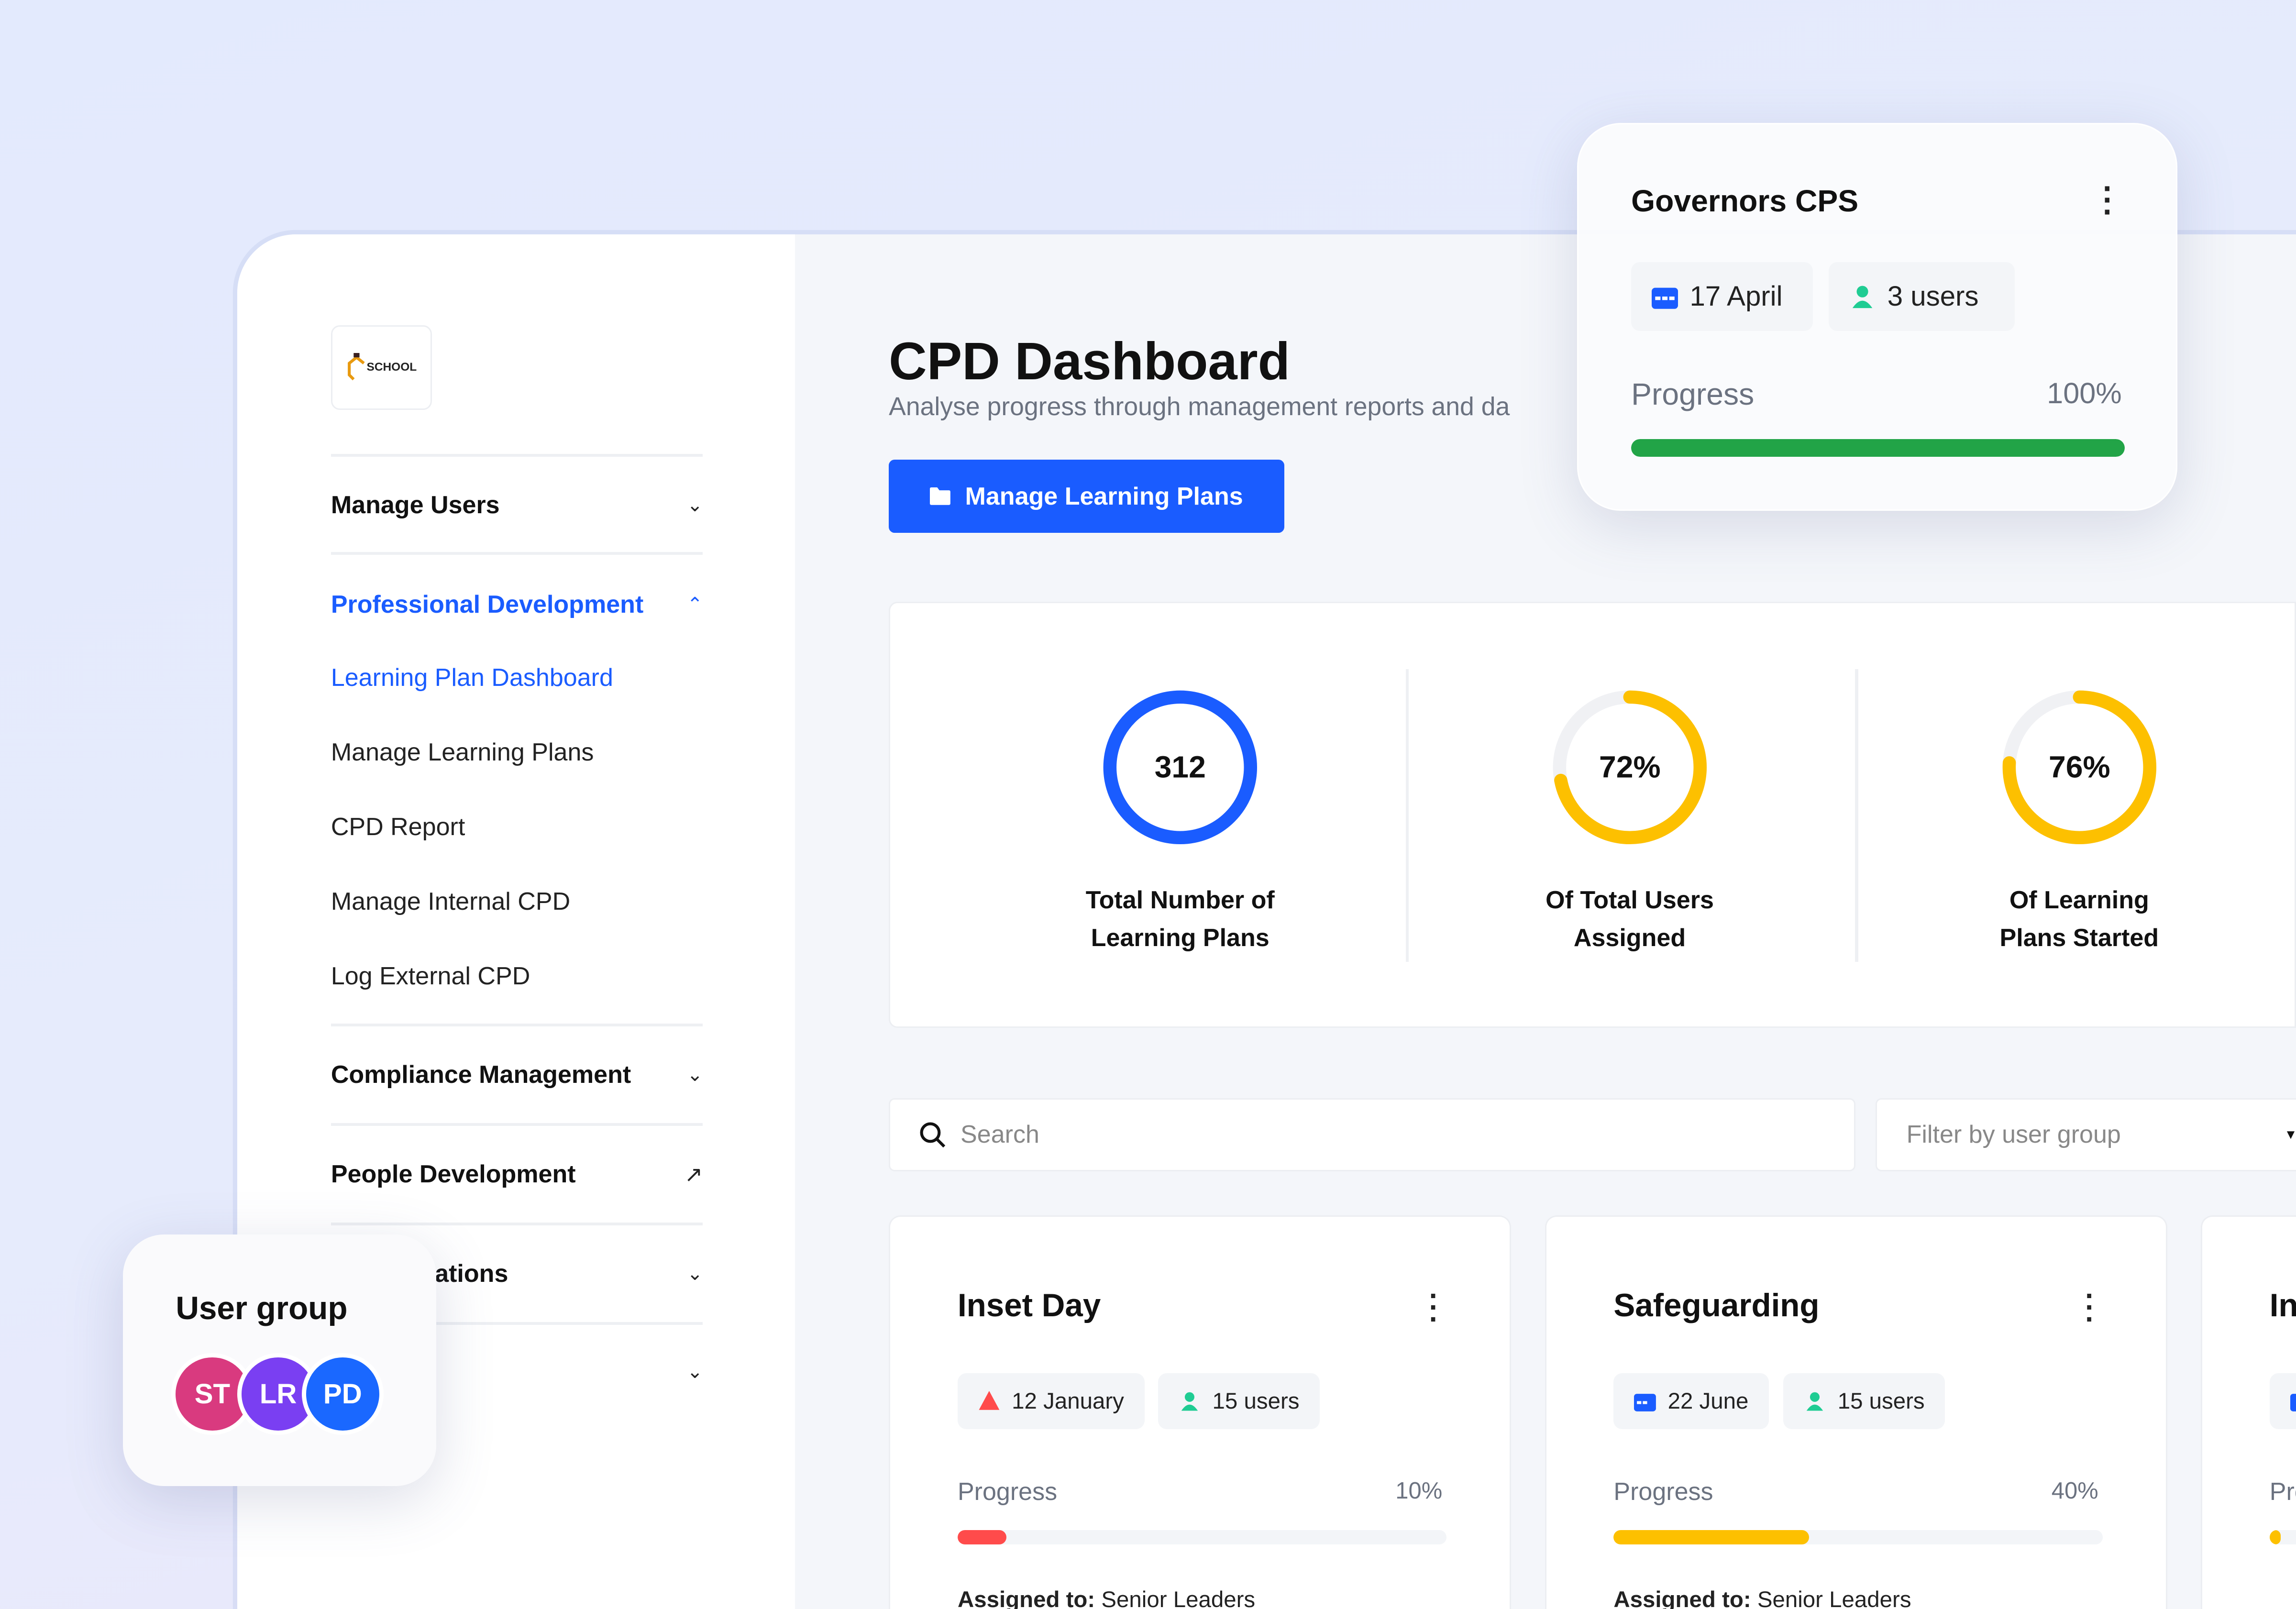  Describe the element at coordinates (472, 677) in the screenshot. I see `nav-learning-plan-dashboard: Learning Plan Dashboard` at that location.